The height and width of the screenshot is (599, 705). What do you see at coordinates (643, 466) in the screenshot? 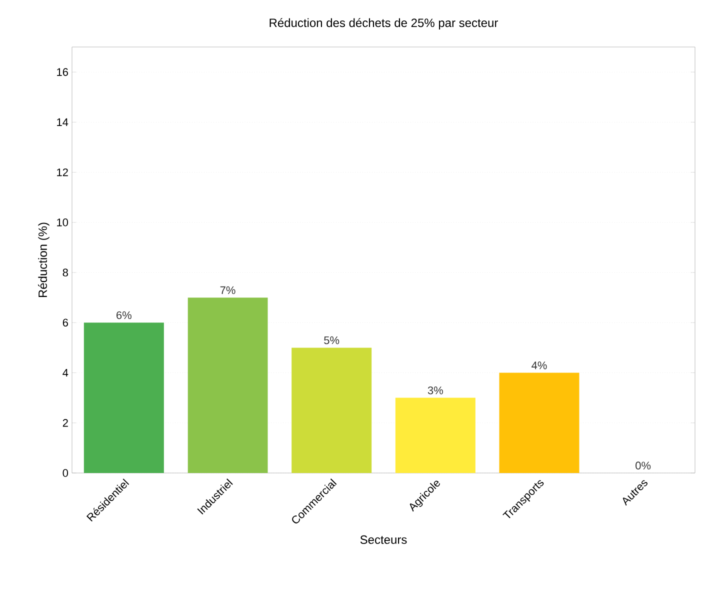
I see `data-label: 0%` at bounding box center [643, 466].